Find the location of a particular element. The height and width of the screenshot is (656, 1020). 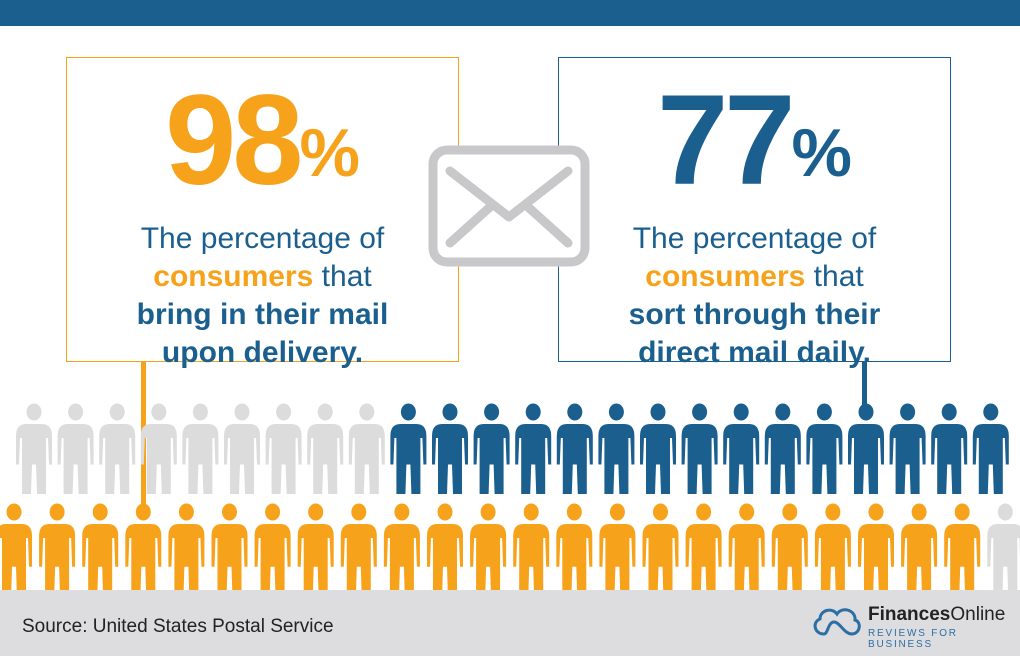

source-text: Source: United States Postal Service is located at coordinates (178, 626).